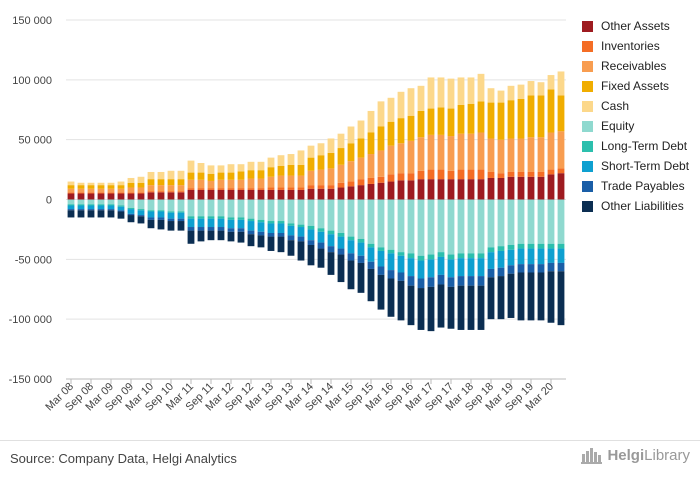 The height and width of the screenshot is (483, 700). I want to click on y-tick-label: -100 000, so click(30, 320).